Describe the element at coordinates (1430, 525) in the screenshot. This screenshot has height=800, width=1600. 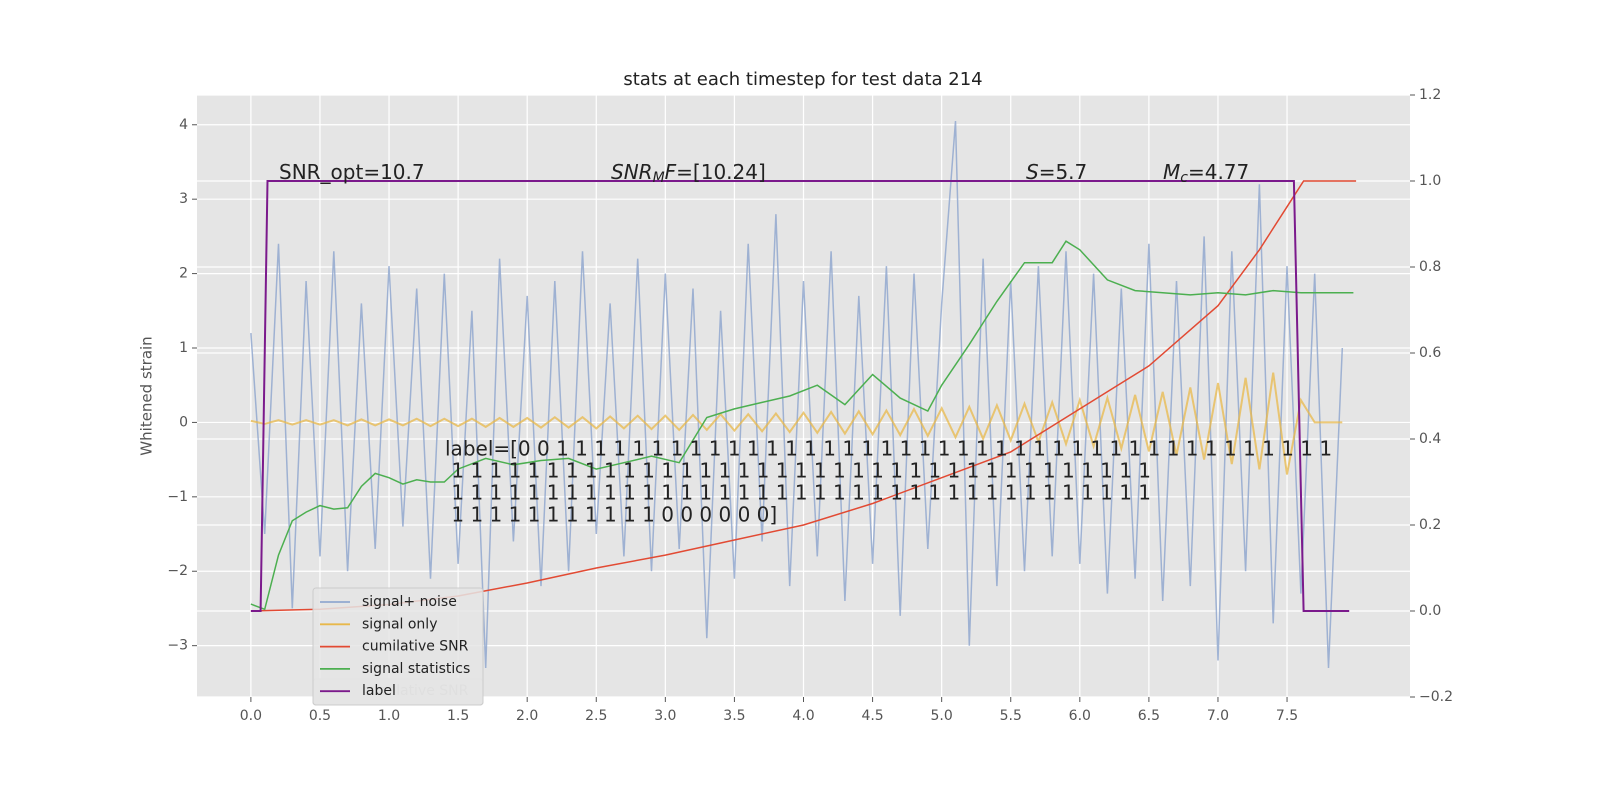
I see `y2-tick-label: 0.2` at that location.